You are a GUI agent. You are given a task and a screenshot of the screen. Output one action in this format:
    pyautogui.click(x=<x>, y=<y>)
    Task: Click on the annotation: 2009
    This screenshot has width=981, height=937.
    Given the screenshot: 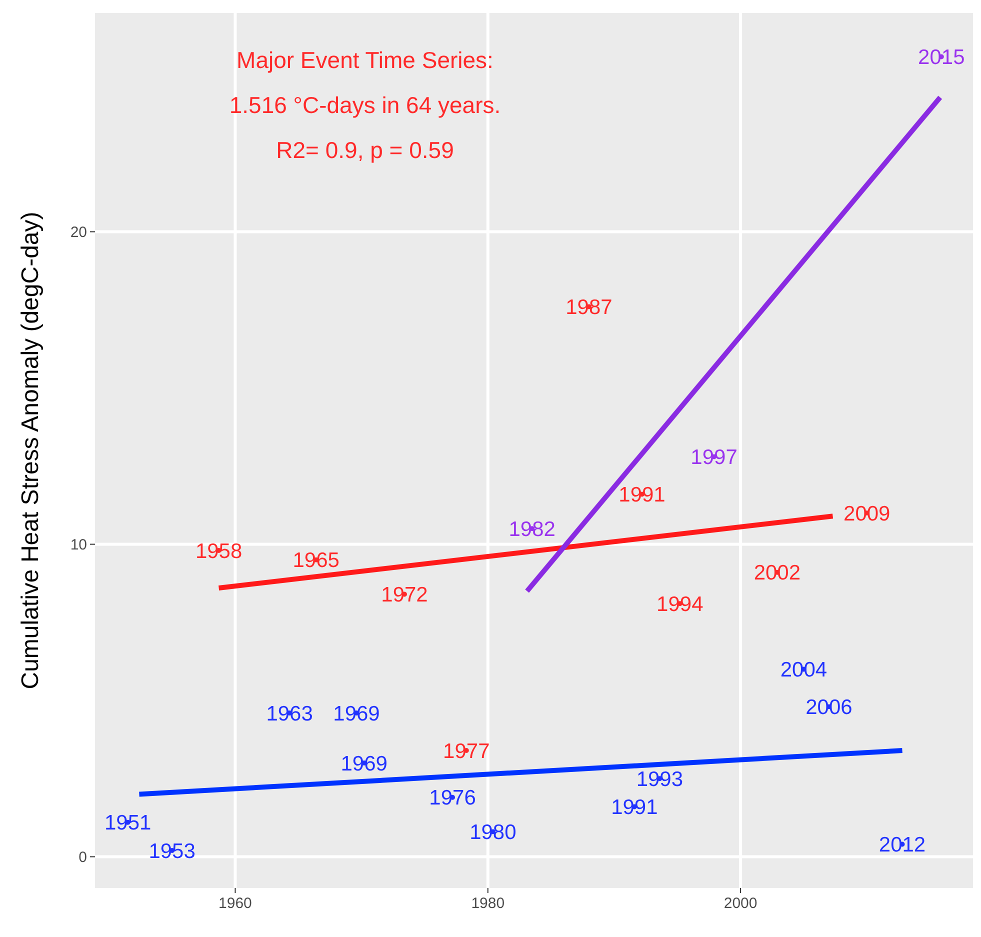 What is the action you would take?
    pyautogui.click(x=867, y=514)
    